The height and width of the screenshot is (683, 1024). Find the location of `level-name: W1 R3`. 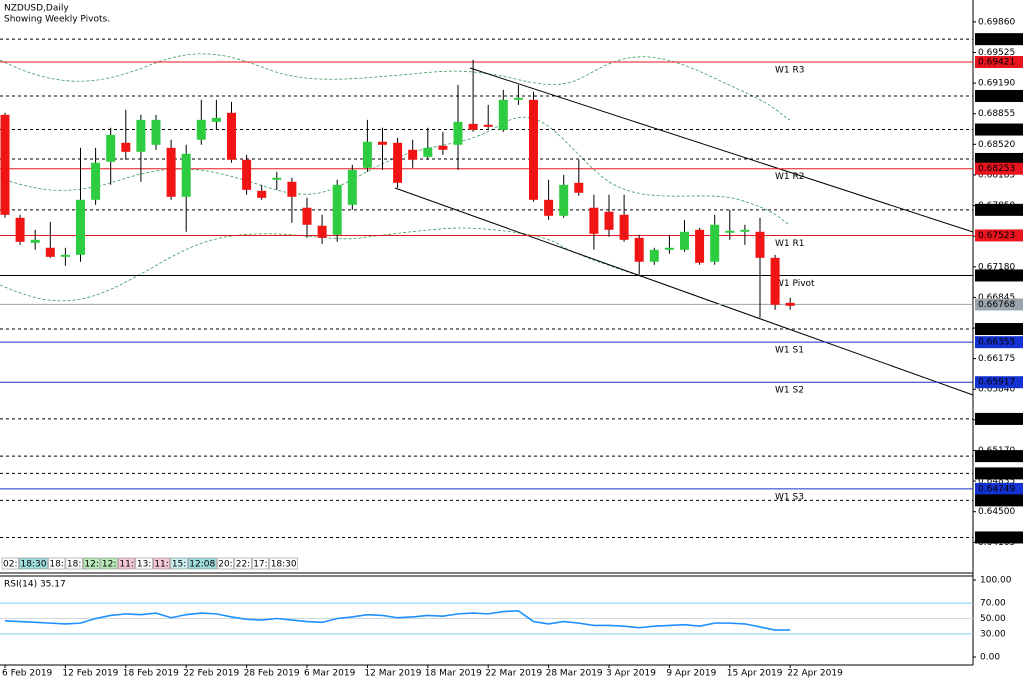

level-name: W1 R3 is located at coordinates (789, 70).